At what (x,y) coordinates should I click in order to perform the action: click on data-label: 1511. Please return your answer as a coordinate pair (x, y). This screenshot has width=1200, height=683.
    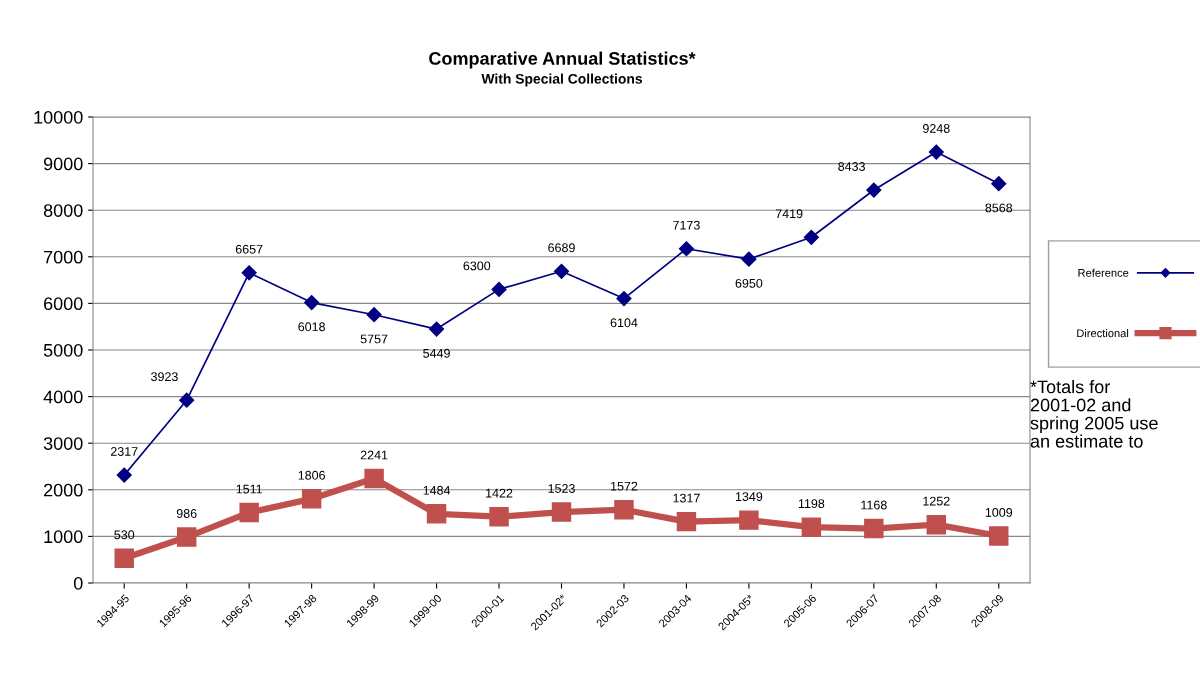
    Looking at the image, I should click on (249, 489).